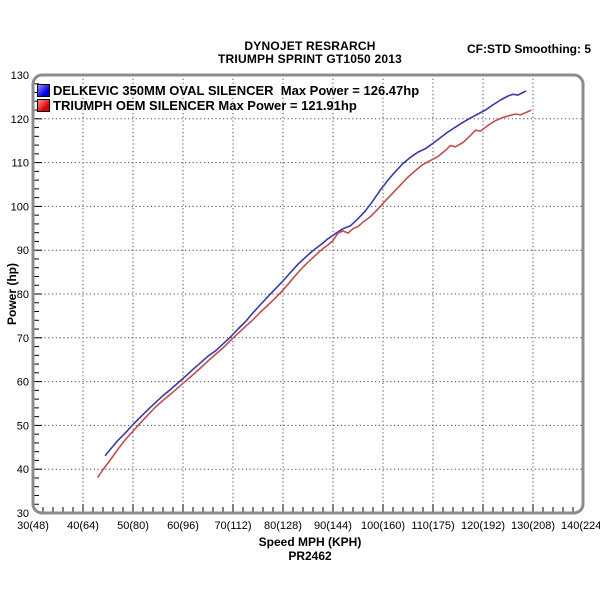 Image resolution: width=600 pixels, height=600 pixels. I want to click on smoothing-note: CF:STD Smoothing: 5, so click(529, 49).